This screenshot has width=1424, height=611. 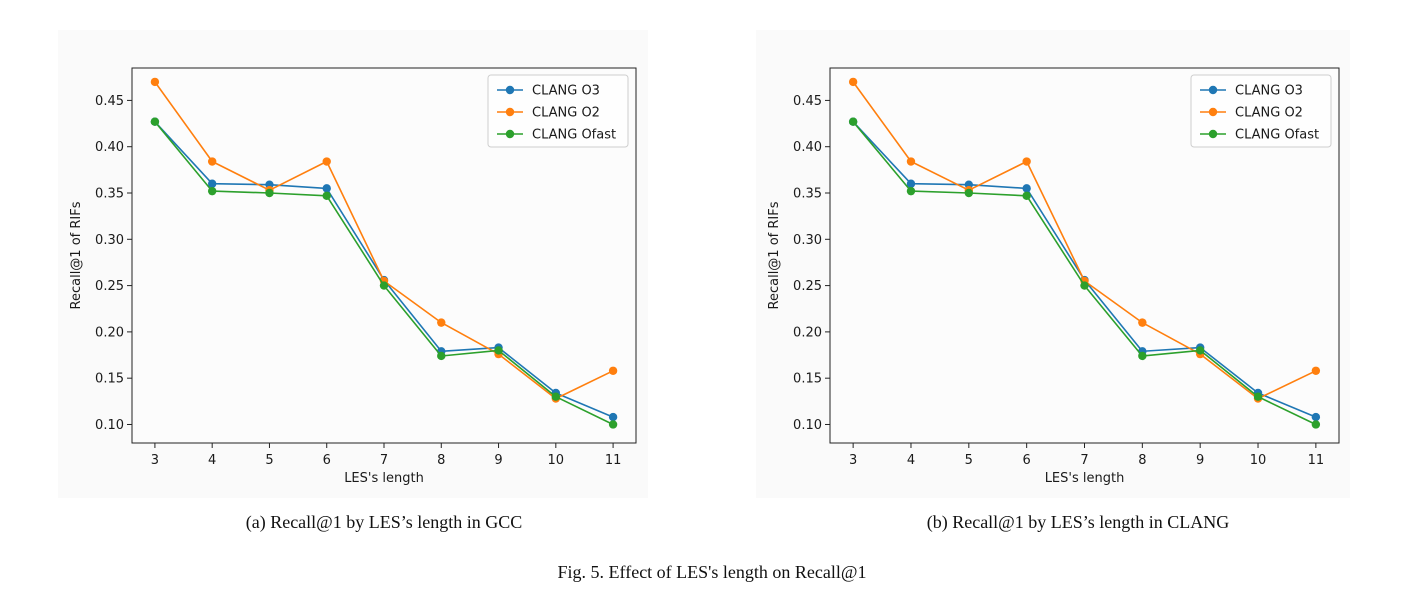 What do you see at coordinates (384, 522) in the screenshot?
I see `subcaption-a: (a) Recall@1 by LES’s length in GCC` at bounding box center [384, 522].